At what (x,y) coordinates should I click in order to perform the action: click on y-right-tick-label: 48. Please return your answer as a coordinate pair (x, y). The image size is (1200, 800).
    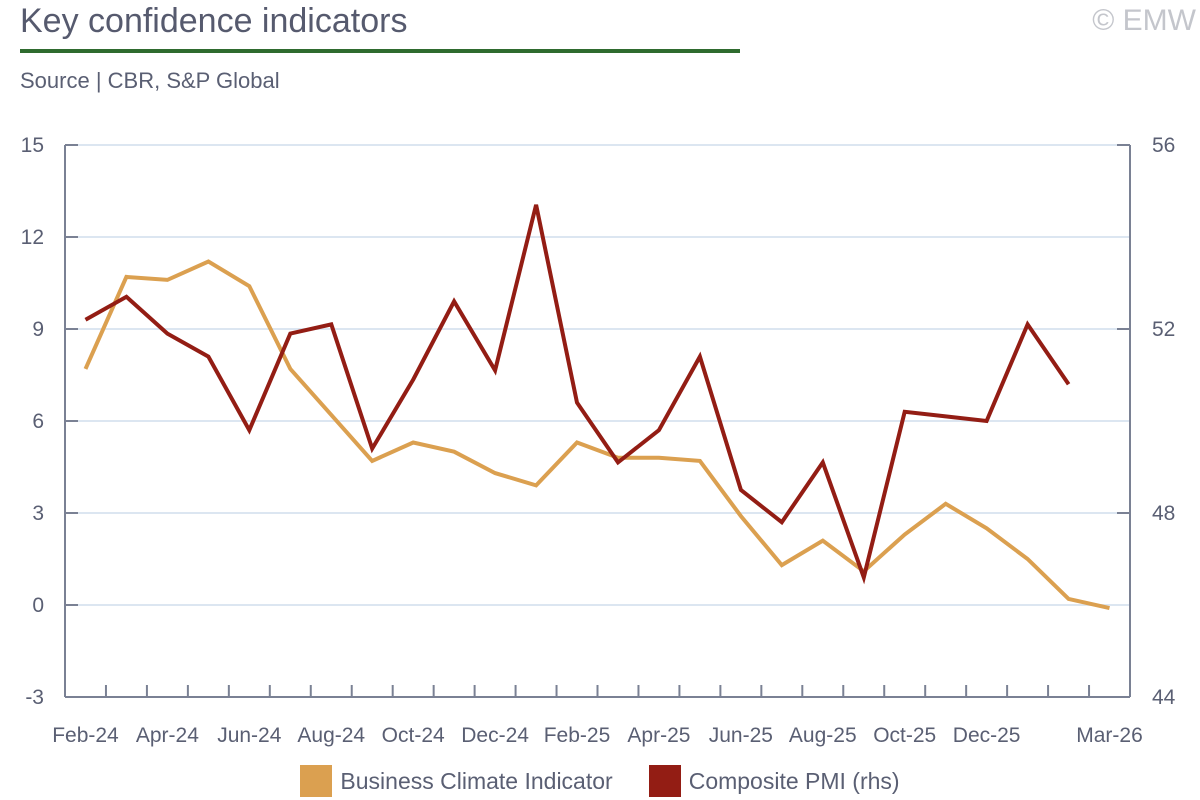
    Looking at the image, I should click on (1163, 513).